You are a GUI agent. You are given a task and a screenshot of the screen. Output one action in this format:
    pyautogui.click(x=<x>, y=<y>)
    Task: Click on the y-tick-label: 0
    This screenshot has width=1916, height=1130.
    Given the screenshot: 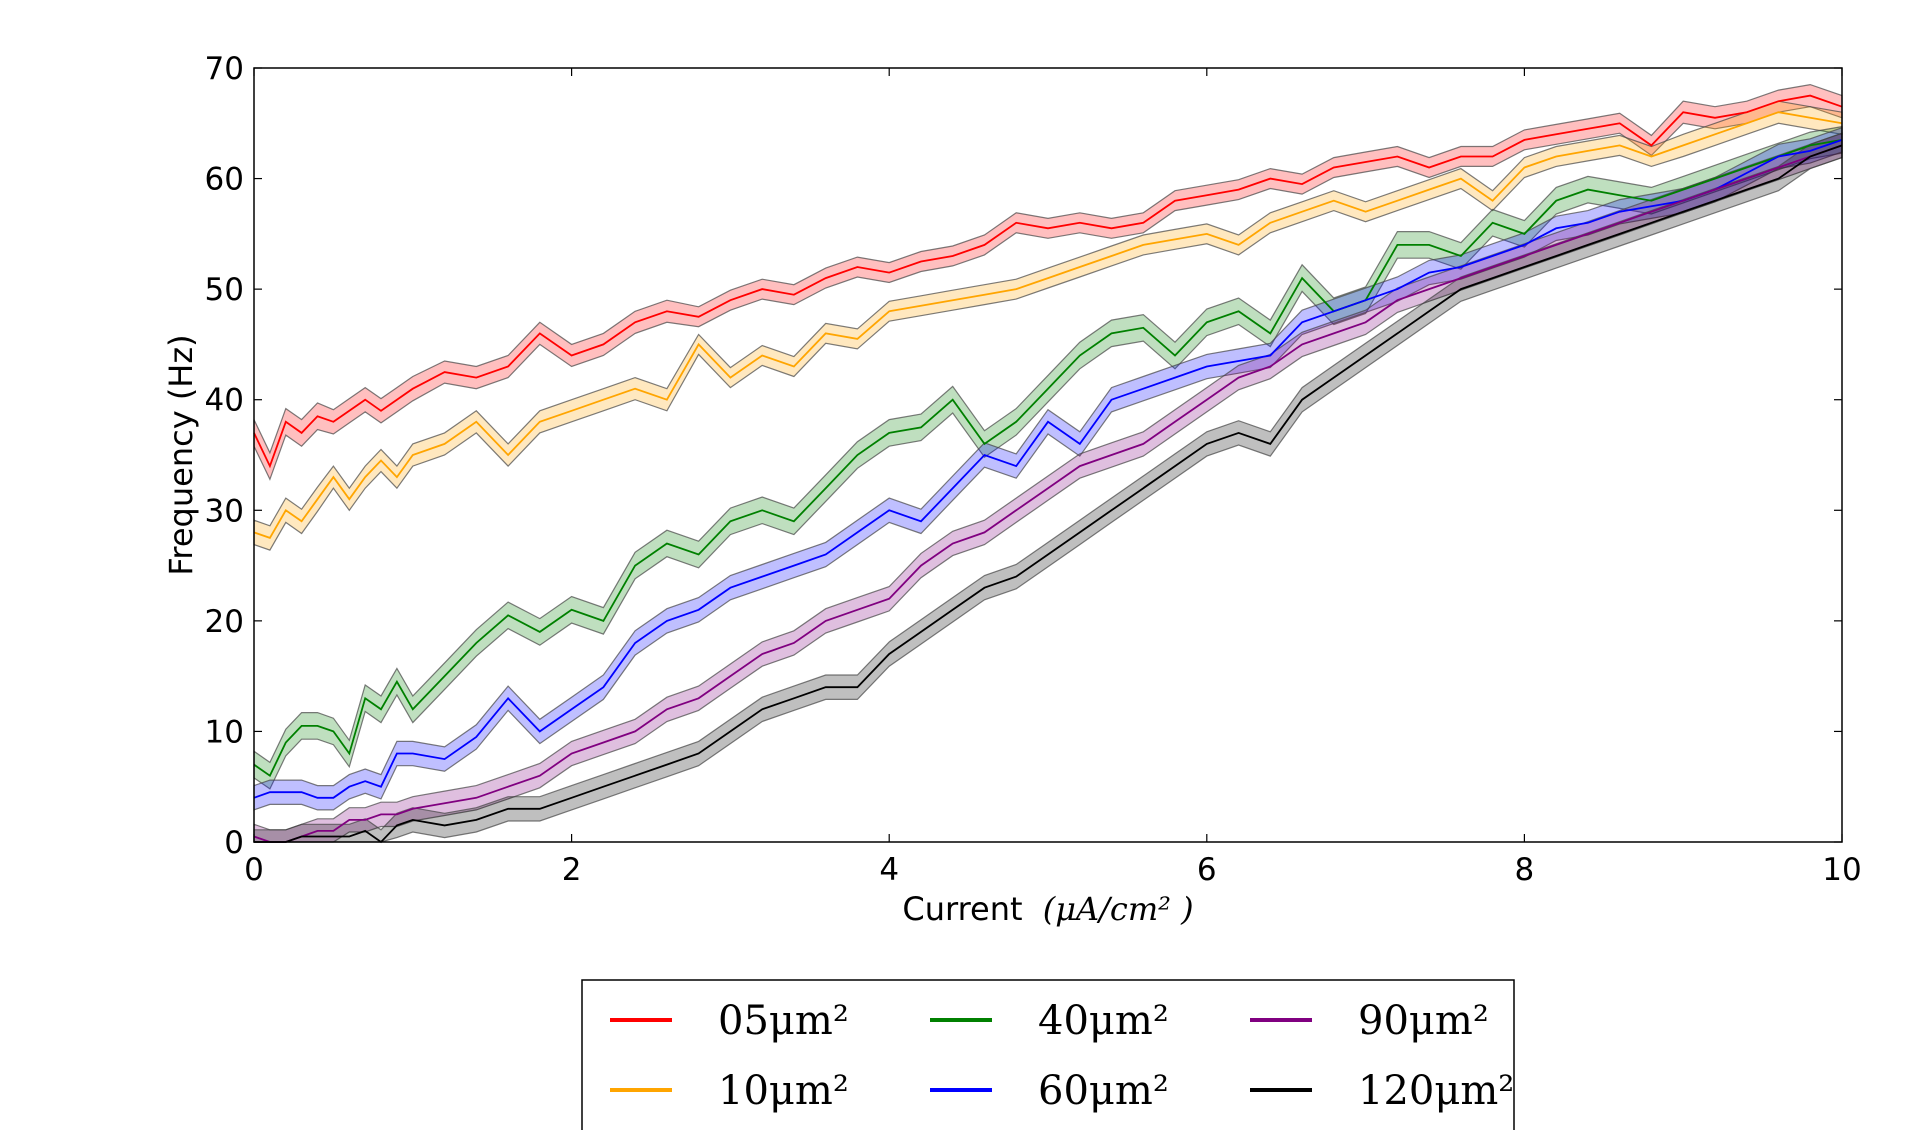 What is the action you would take?
    pyautogui.click(x=234, y=843)
    